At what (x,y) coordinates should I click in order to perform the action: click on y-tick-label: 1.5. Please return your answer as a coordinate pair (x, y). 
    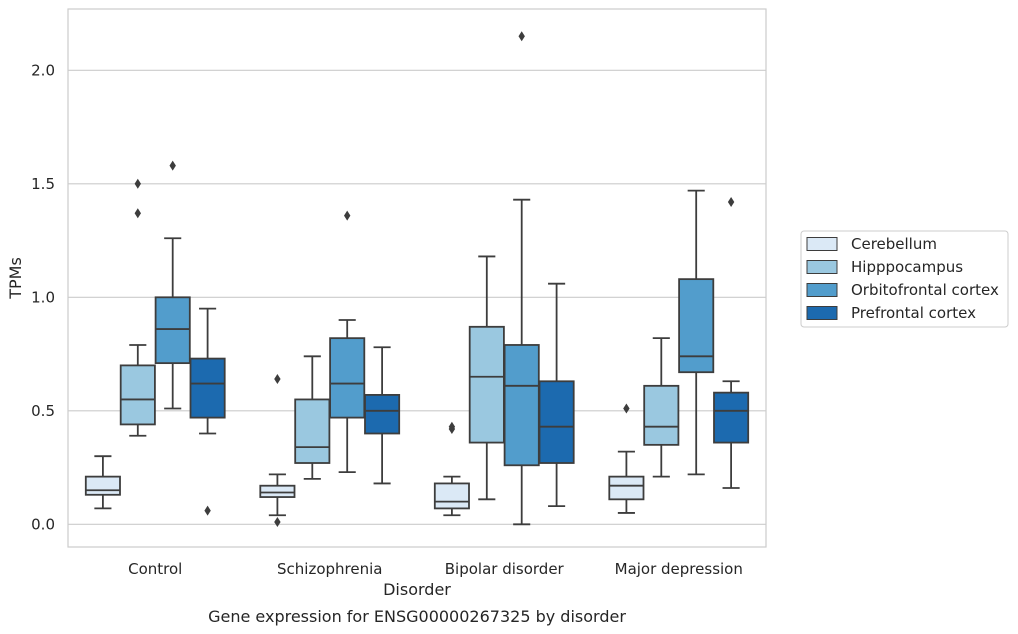
    Looking at the image, I should click on (43, 184).